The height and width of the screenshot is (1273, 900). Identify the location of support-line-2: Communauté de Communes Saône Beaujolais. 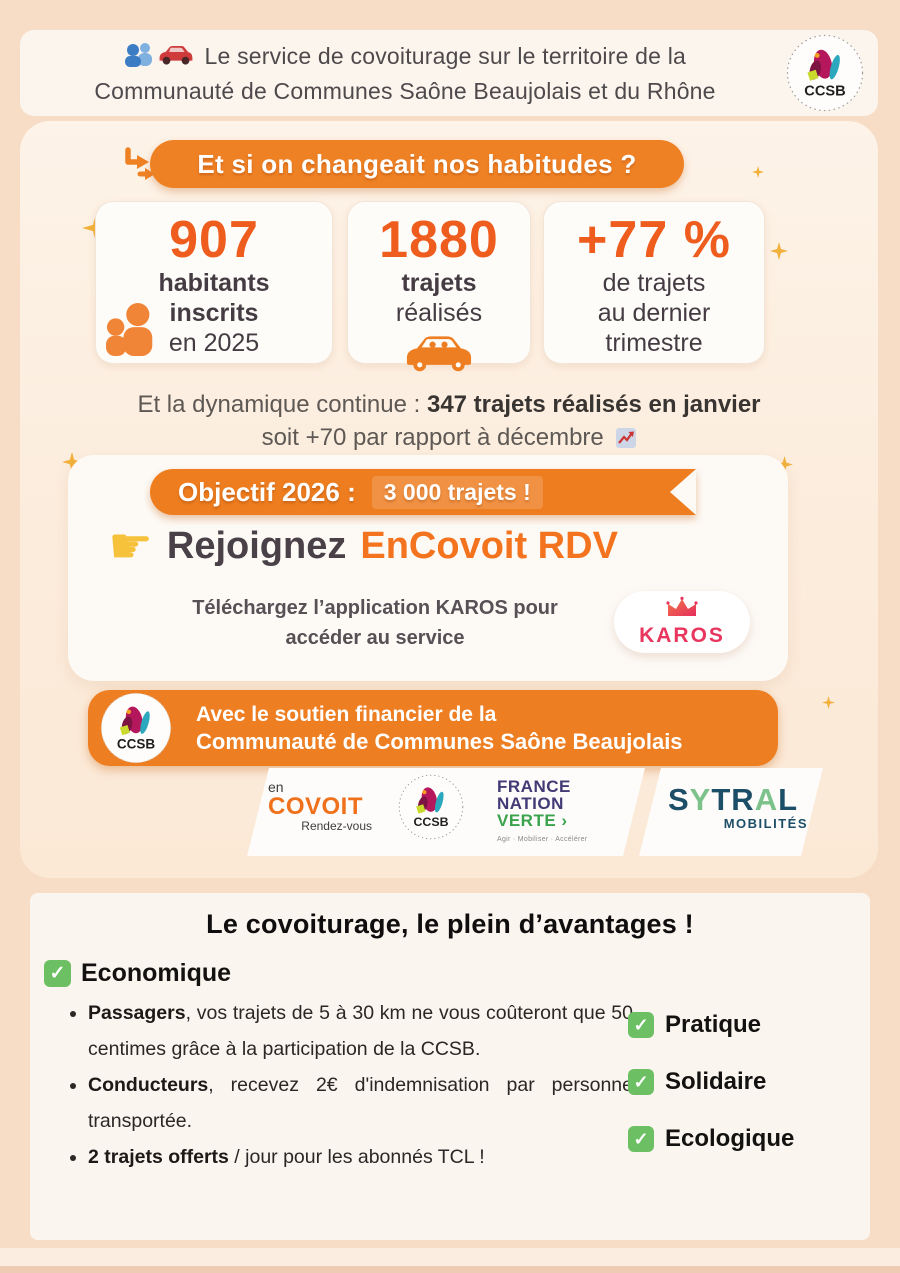
(439, 741).